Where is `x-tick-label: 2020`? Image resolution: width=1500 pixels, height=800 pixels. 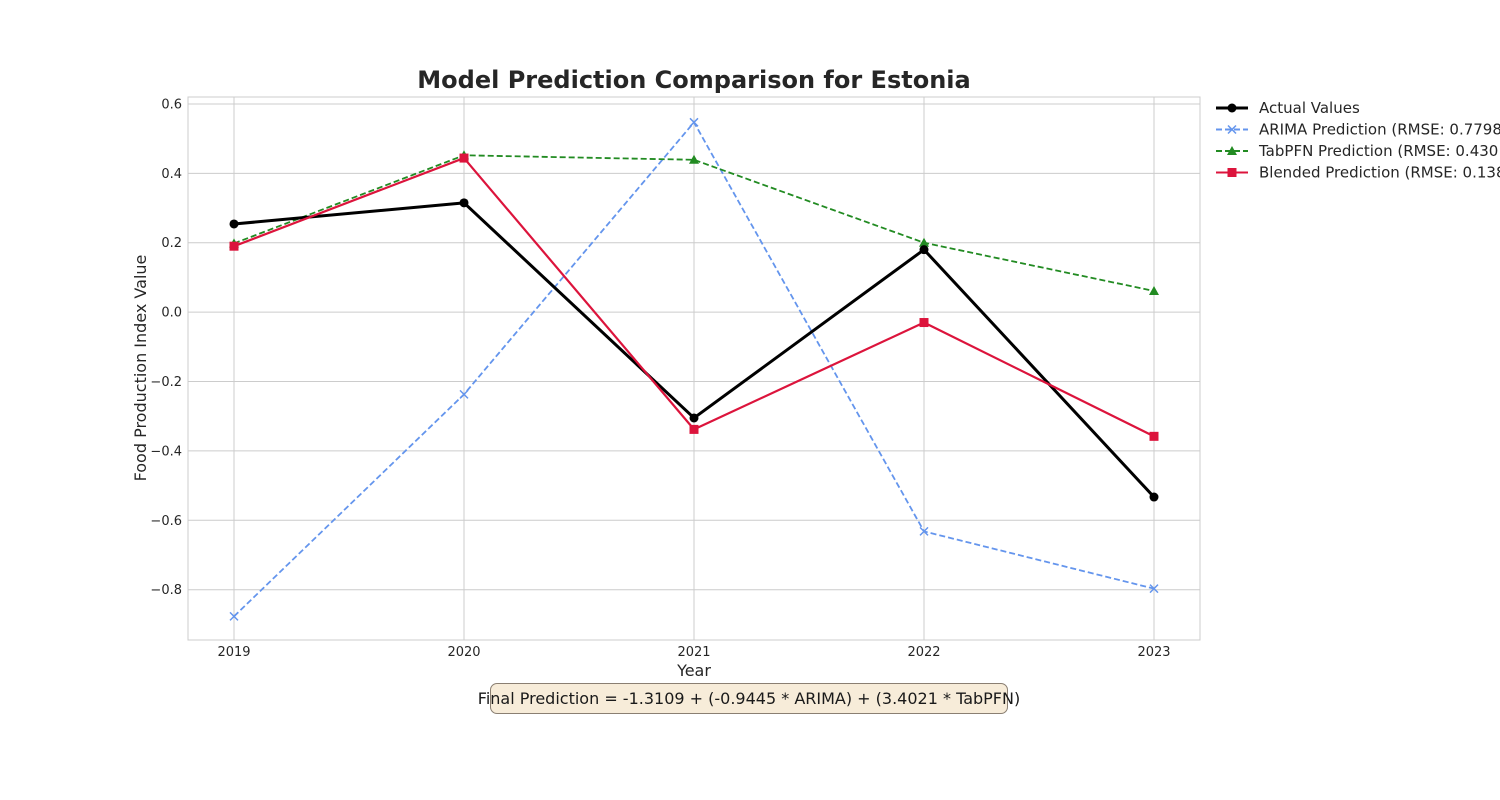 x-tick-label: 2020 is located at coordinates (463, 652).